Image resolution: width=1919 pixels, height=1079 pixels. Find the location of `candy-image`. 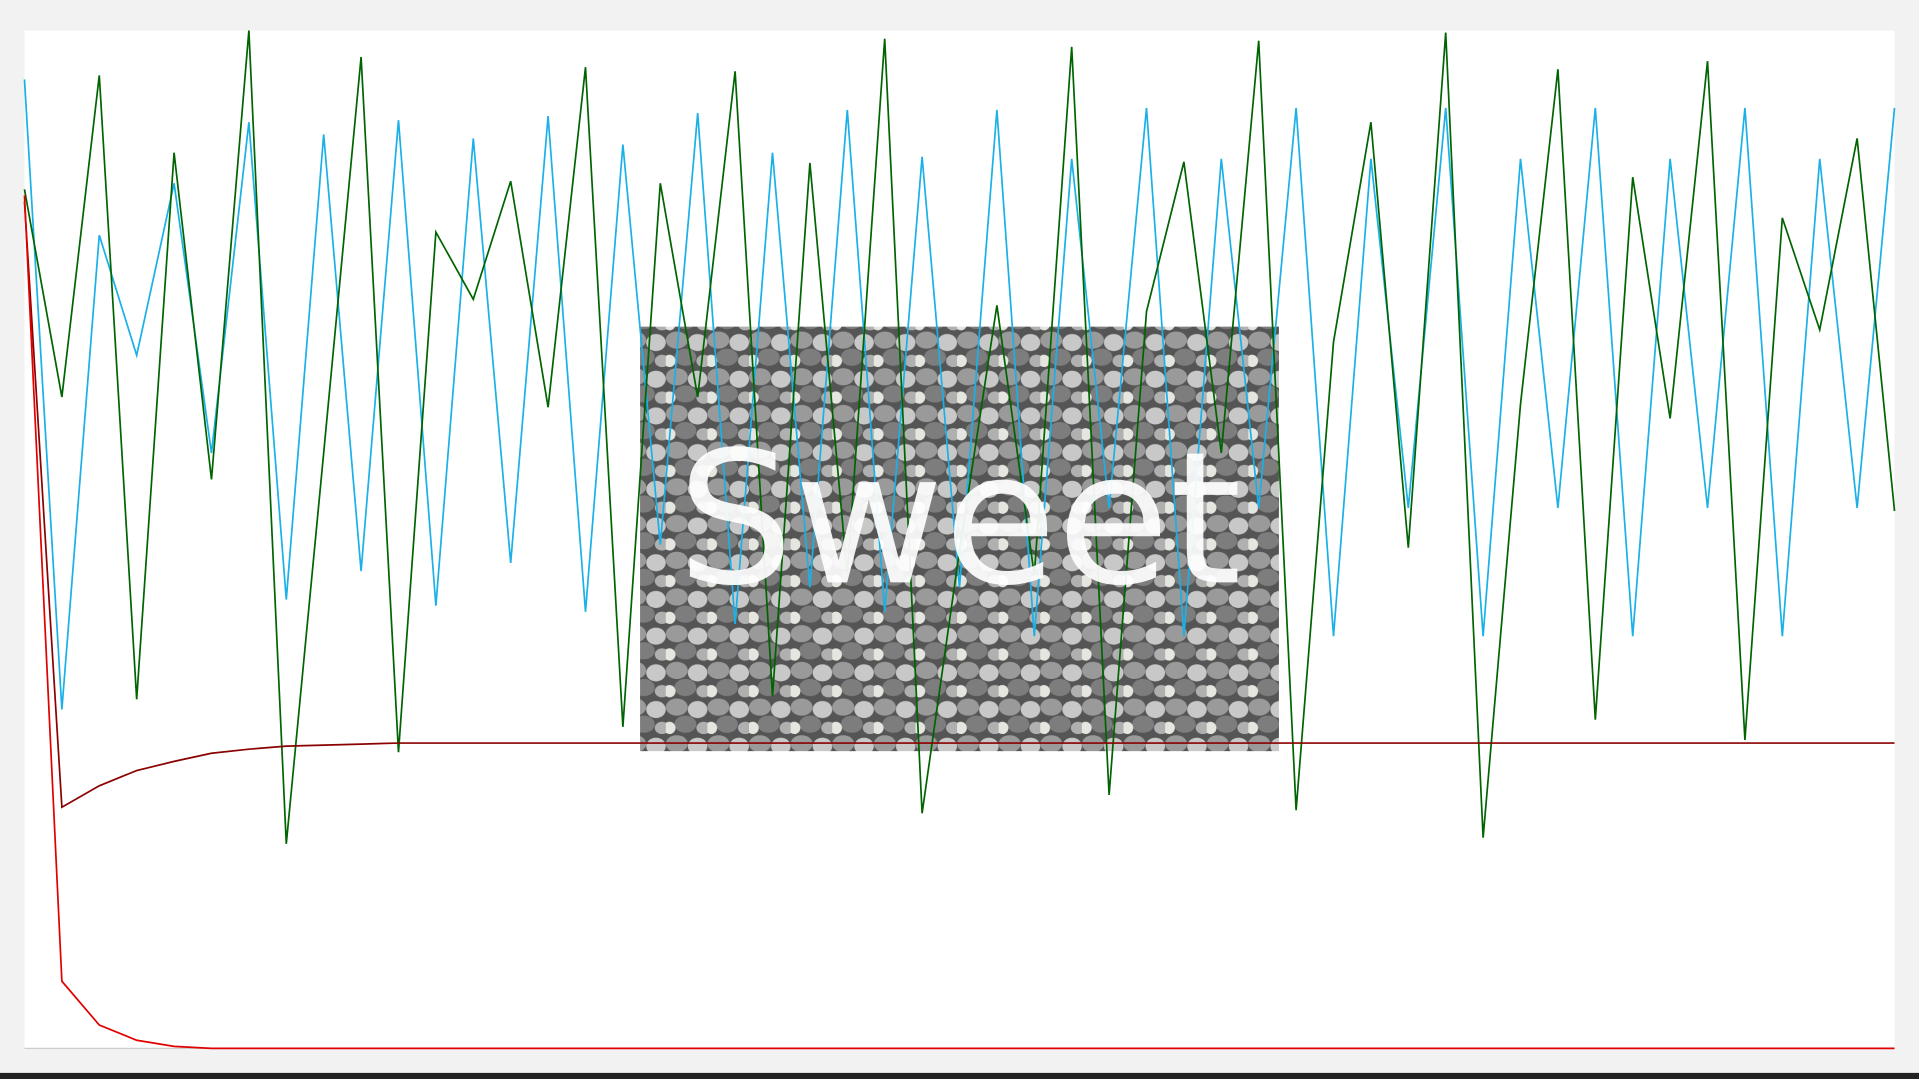

candy-image is located at coordinates (959, 539).